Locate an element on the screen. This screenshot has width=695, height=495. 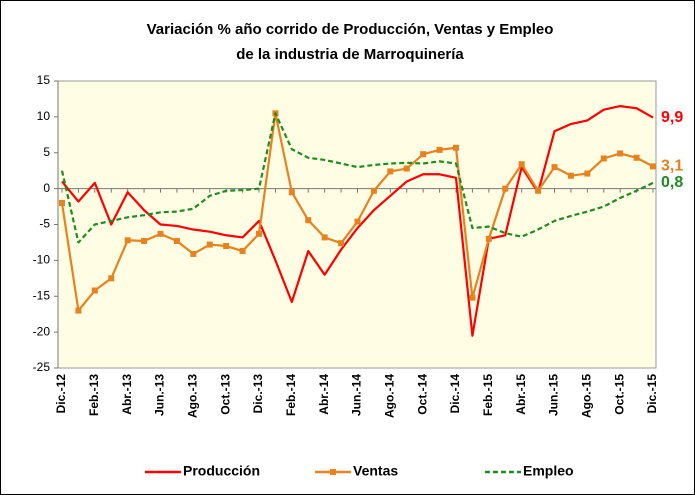
x-tick-label: Abr.-14 is located at coordinates (324, 394).